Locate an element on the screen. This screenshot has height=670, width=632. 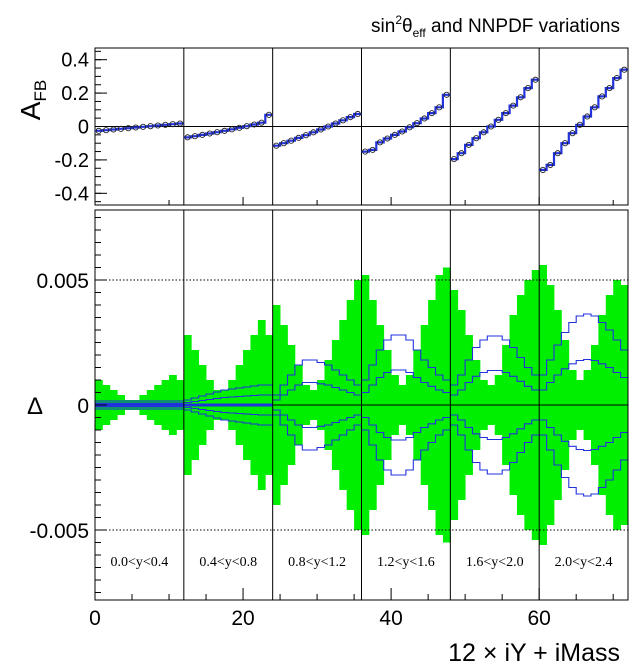
top-y-tick-label: 0.2 is located at coordinates (75, 94).